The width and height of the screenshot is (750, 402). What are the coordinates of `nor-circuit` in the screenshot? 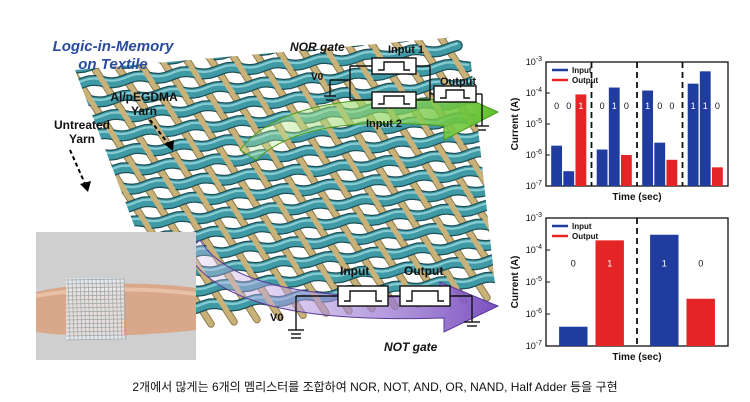 It's located at (406, 94).